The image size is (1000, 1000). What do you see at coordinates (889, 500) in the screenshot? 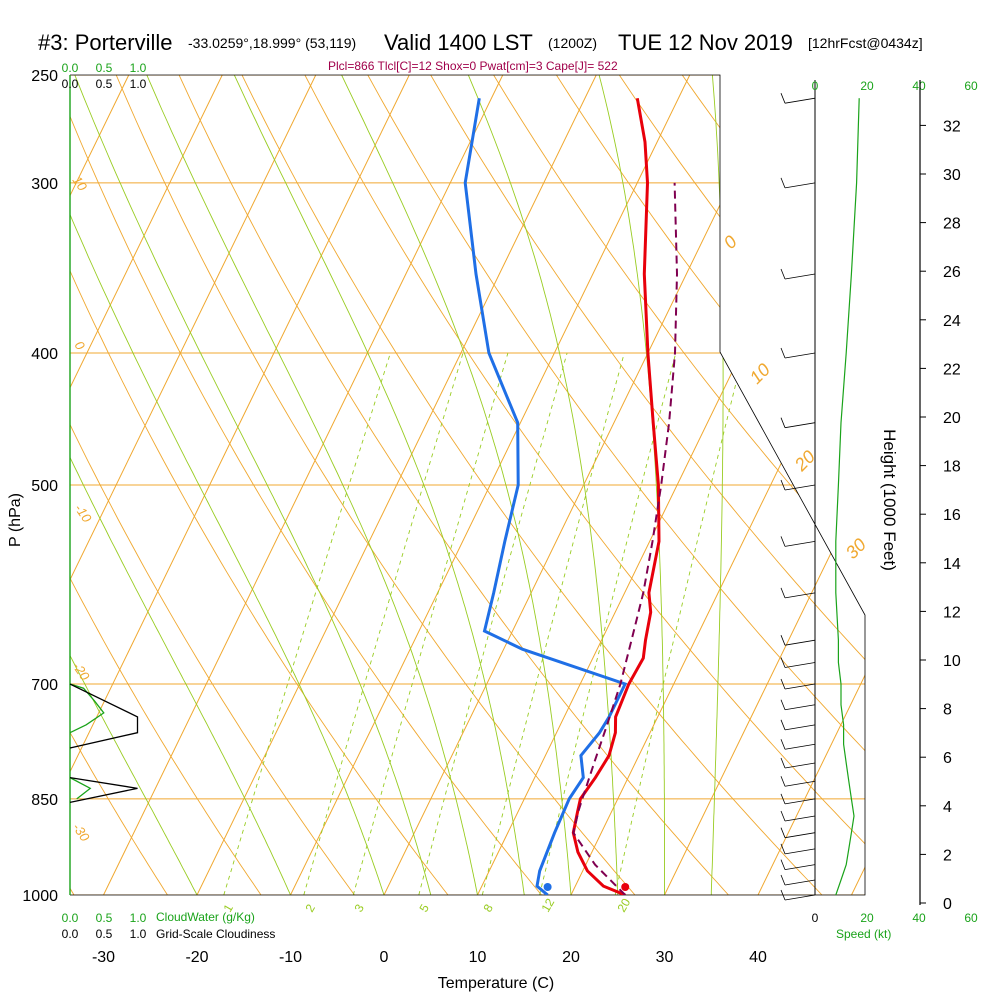
I see `height-axis-title: Height (1000 Feet)` at bounding box center [889, 500].